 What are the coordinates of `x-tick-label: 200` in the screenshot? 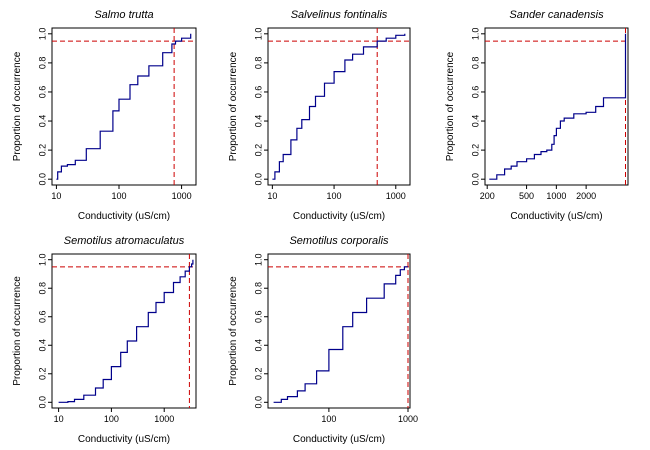 It's located at (487, 196).